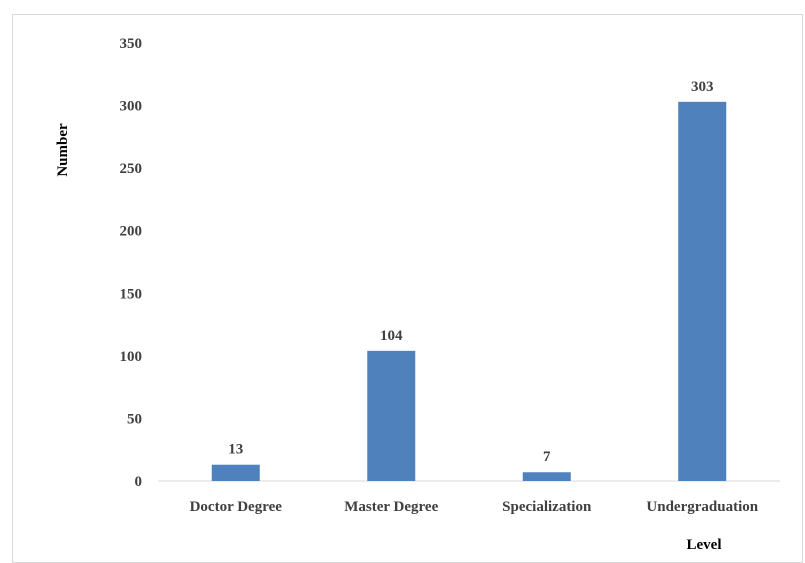 Image resolution: width=805 pixels, height=563 pixels. I want to click on y-tick-label: 250, so click(131, 169).